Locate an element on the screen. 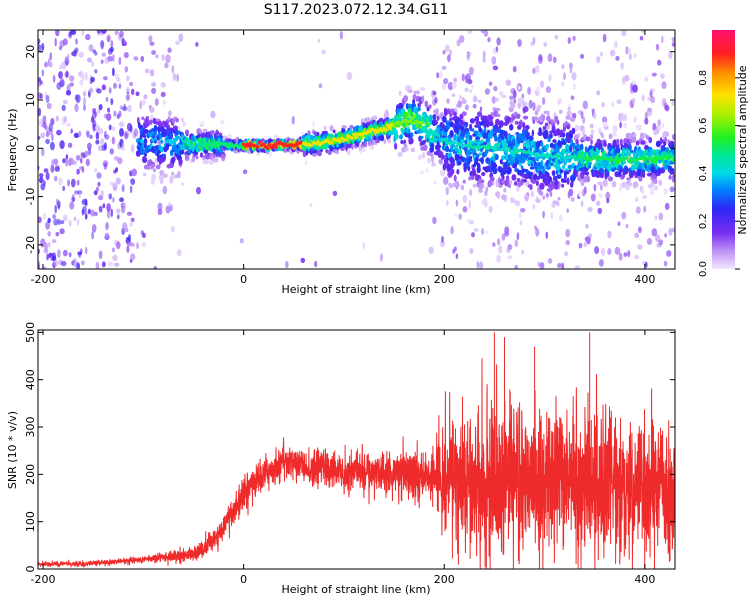  y-tick-label: 0 is located at coordinates (30, 148).